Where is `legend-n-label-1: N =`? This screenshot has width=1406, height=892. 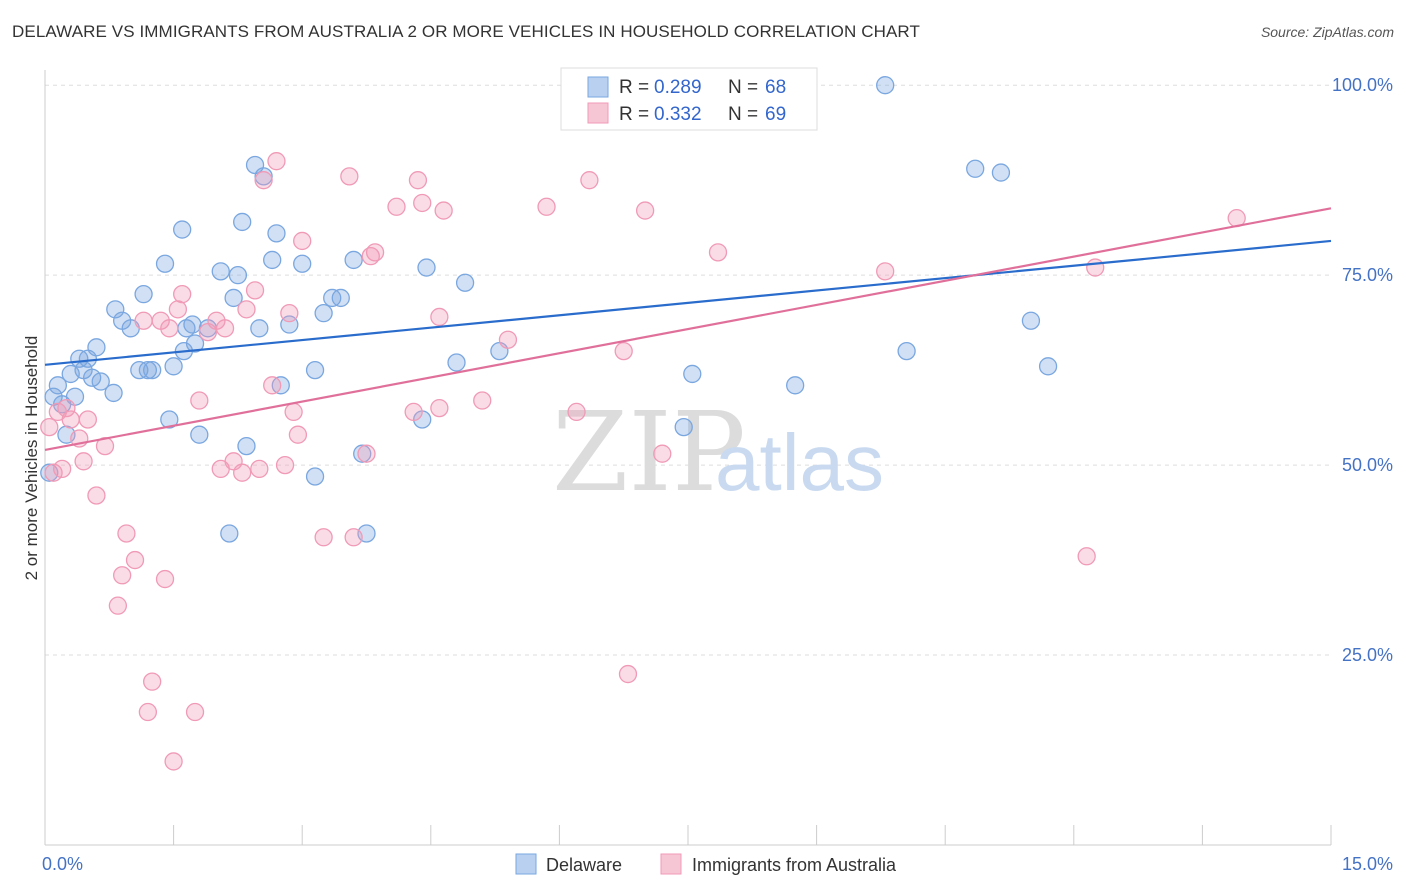
legend-n-label-1: N = is located at coordinates (743, 87).